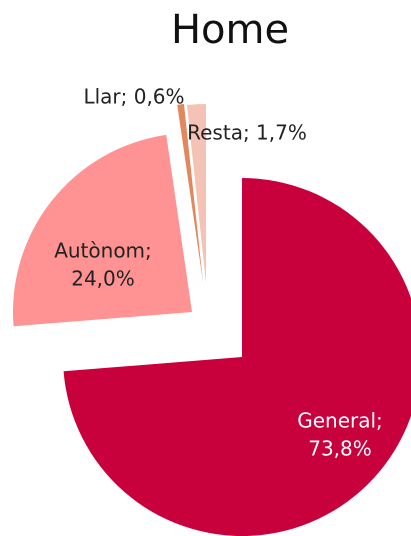 The image size is (411, 536). What do you see at coordinates (103, 251) in the screenshot?
I see `data-label: Autònom;` at bounding box center [103, 251].